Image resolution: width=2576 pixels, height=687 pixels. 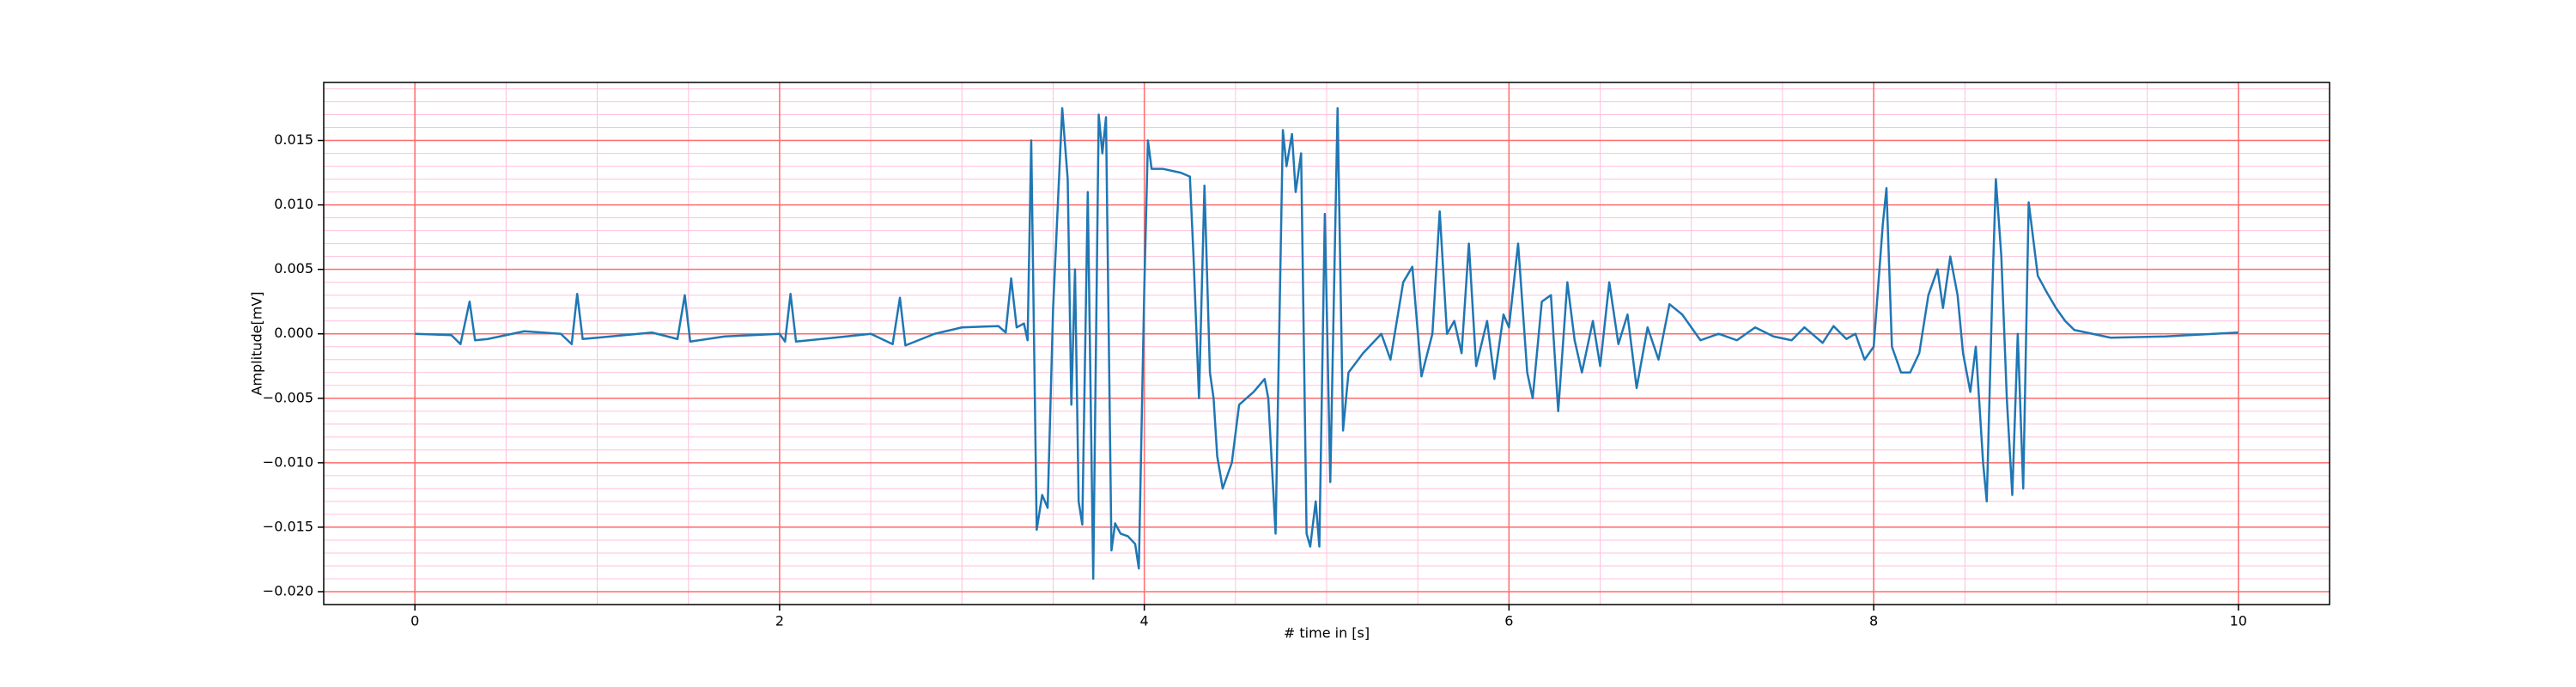 I want to click on x-axis-label: # time in [s], so click(x=1327, y=633).